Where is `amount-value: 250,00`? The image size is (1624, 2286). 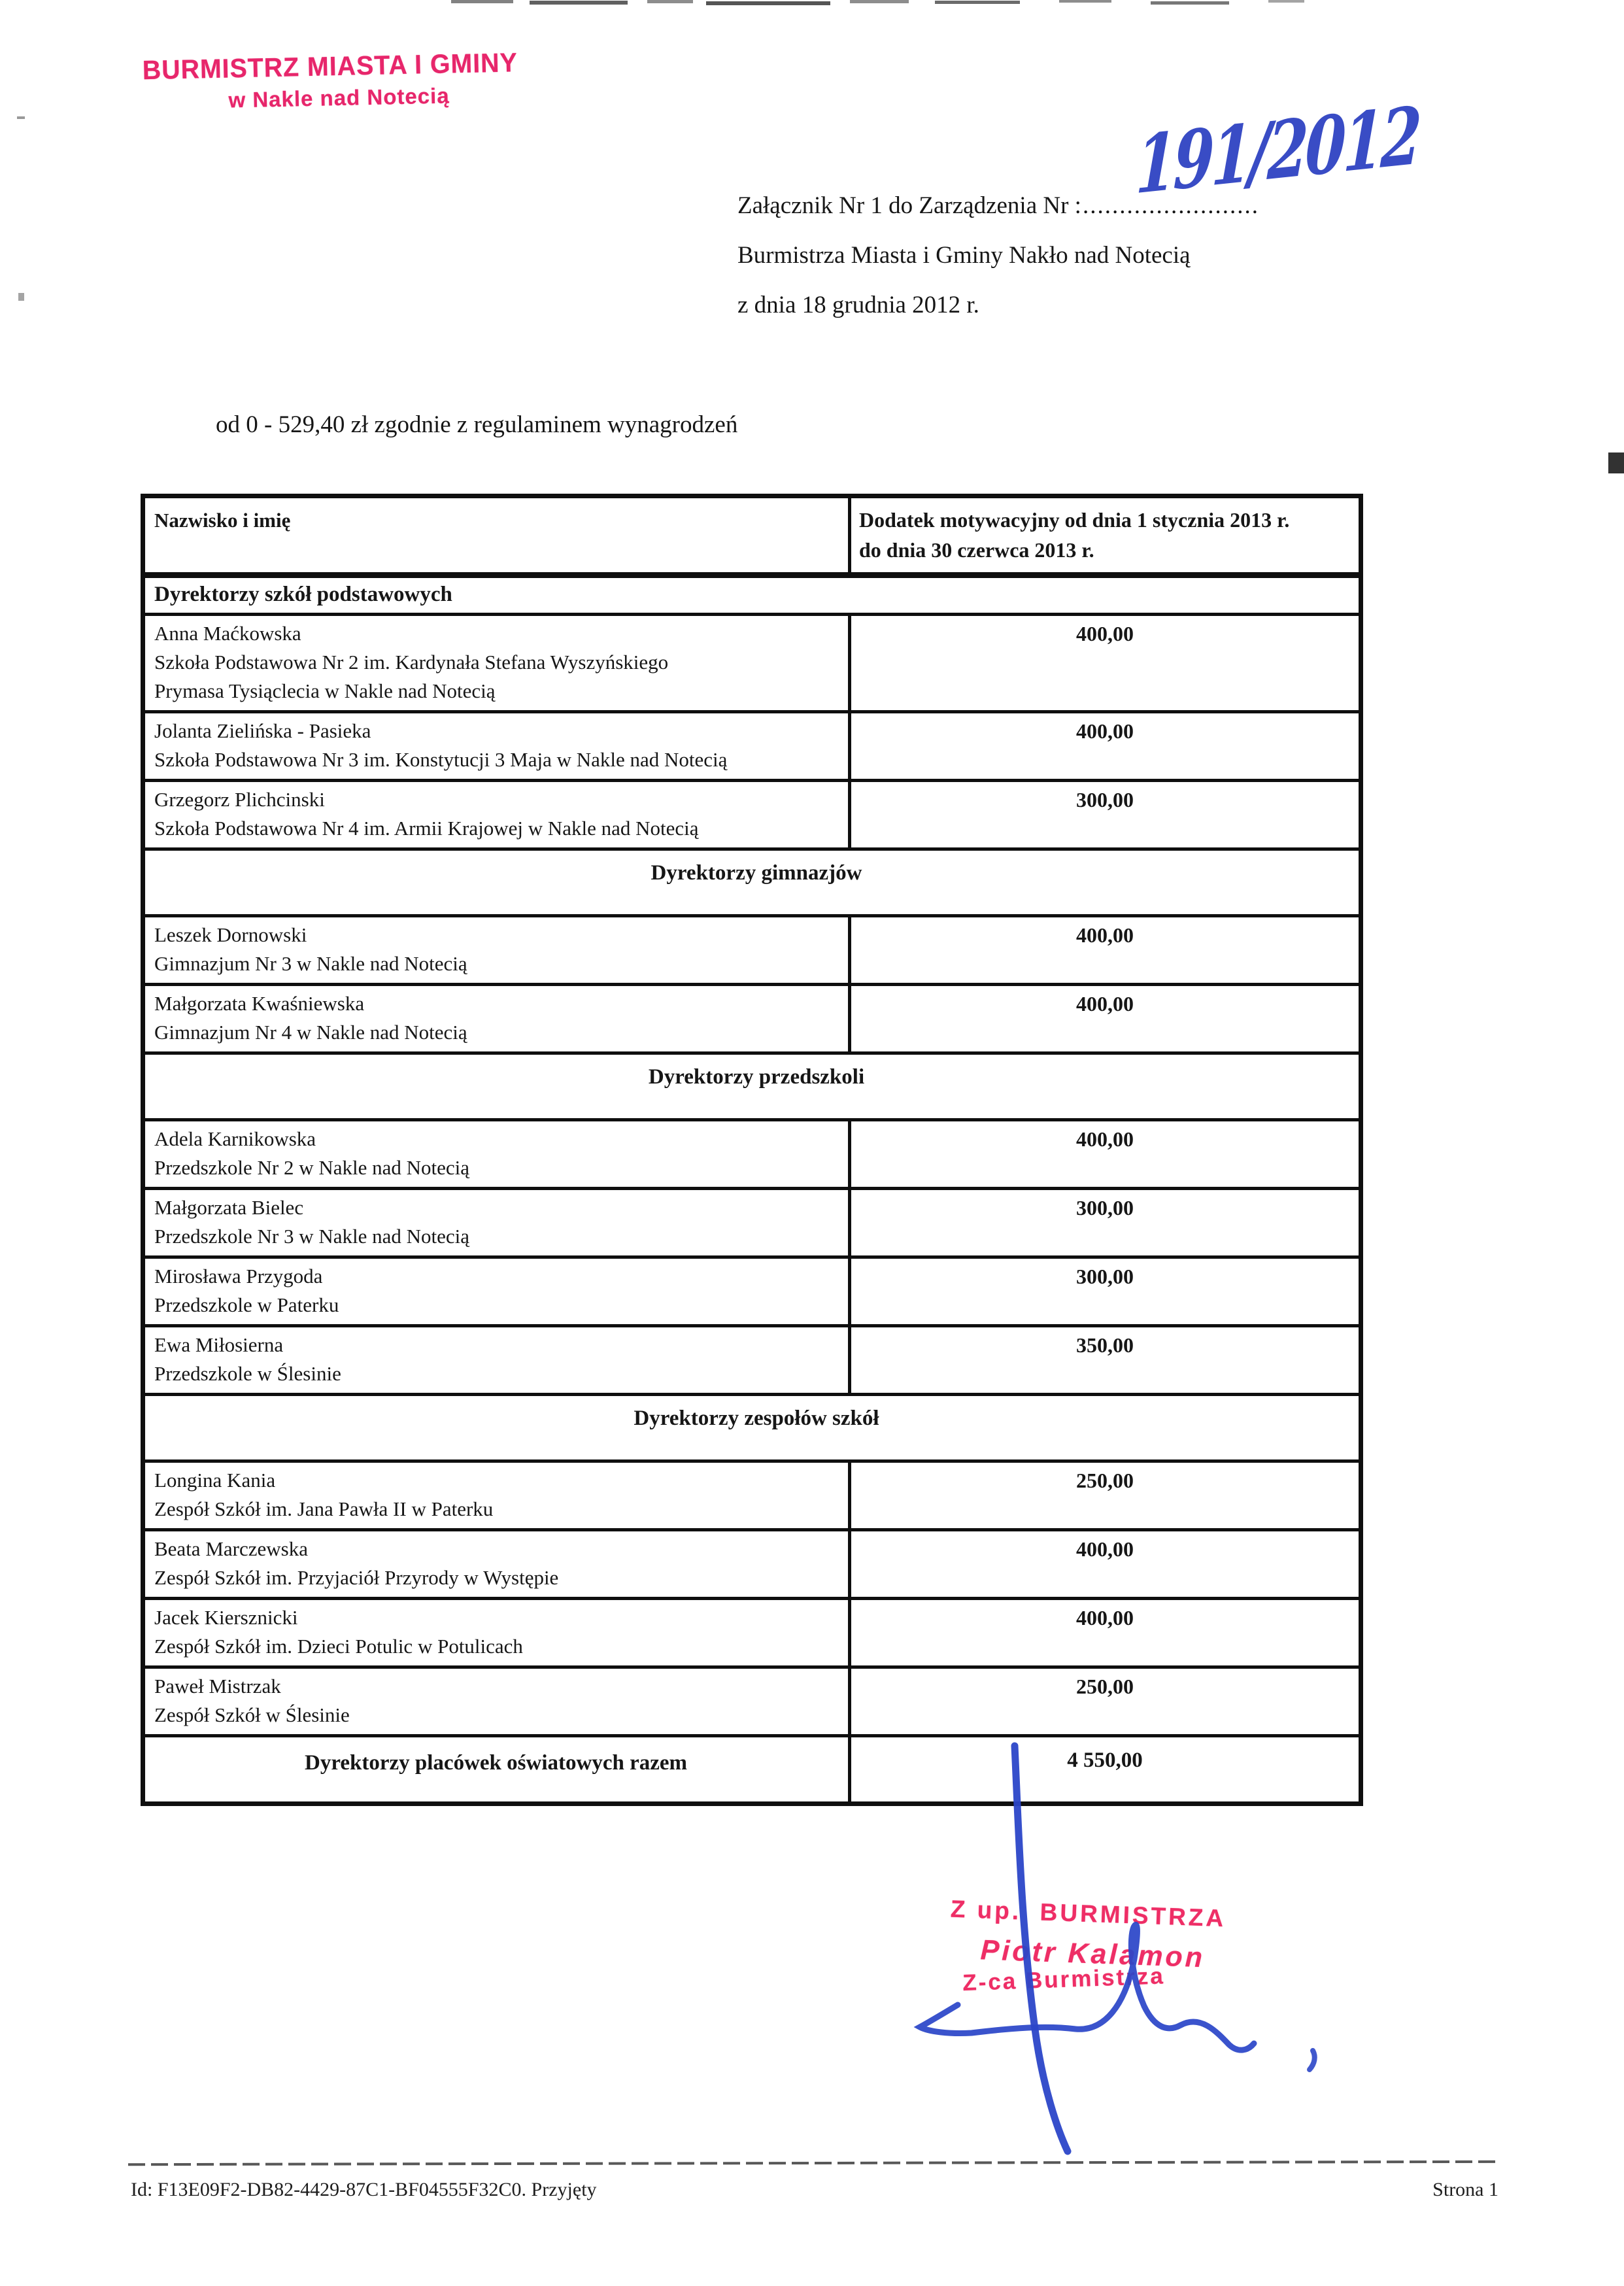
amount-value: 250,00 is located at coordinates (1105, 1687).